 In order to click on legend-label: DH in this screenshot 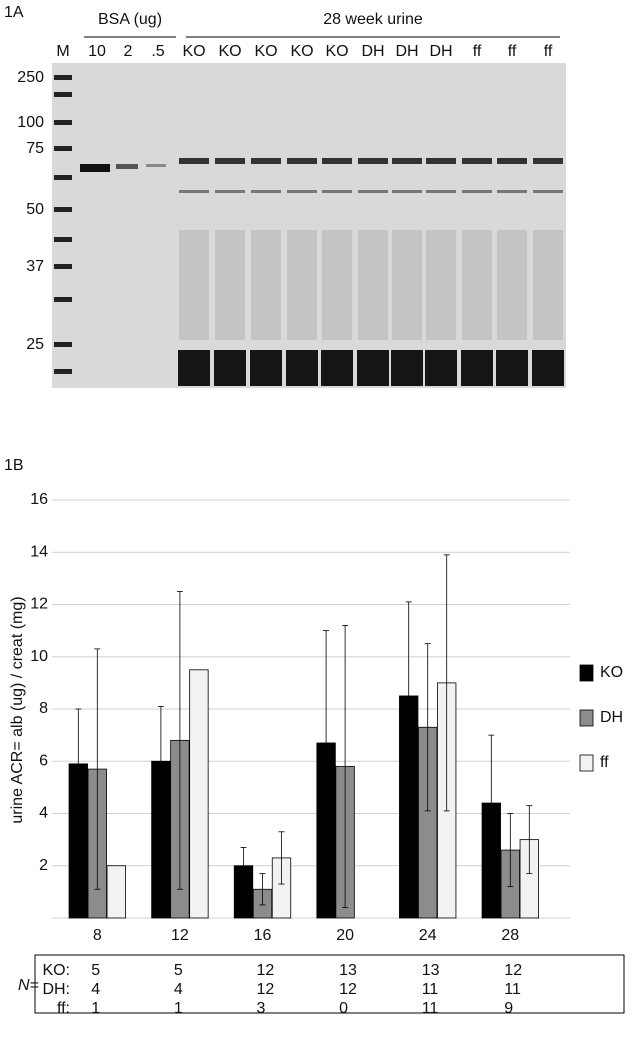, I will do `click(611, 717)`.